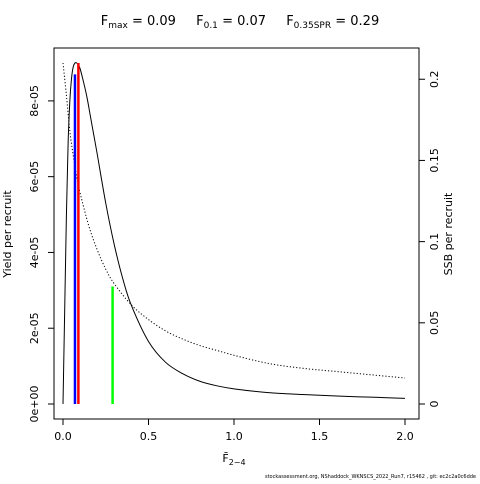  I want to click on y-right-tick-label: 0.2, so click(434, 79).